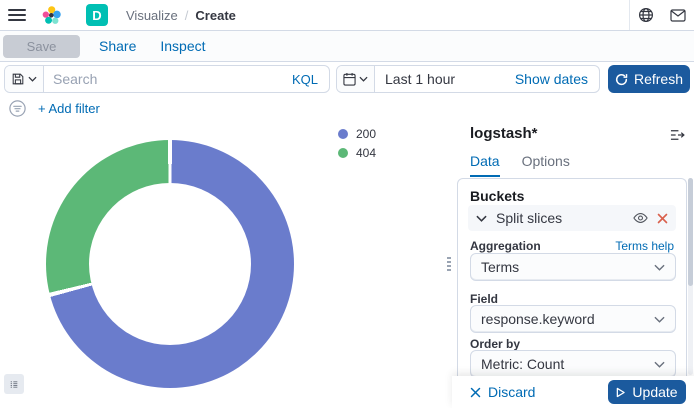  Describe the element at coordinates (573, 392) in the screenshot. I see `sidebar-footer: Discard Update` at that location.